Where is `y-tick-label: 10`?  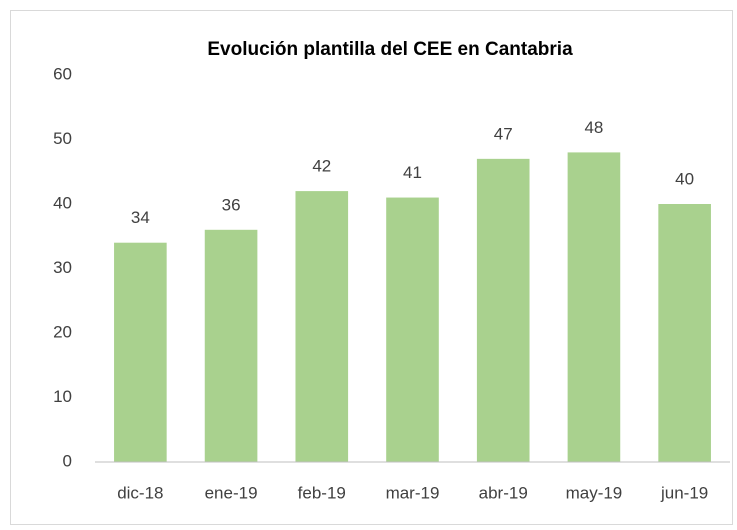 y-tick-label: 10 is located at coordinates (62, 396).